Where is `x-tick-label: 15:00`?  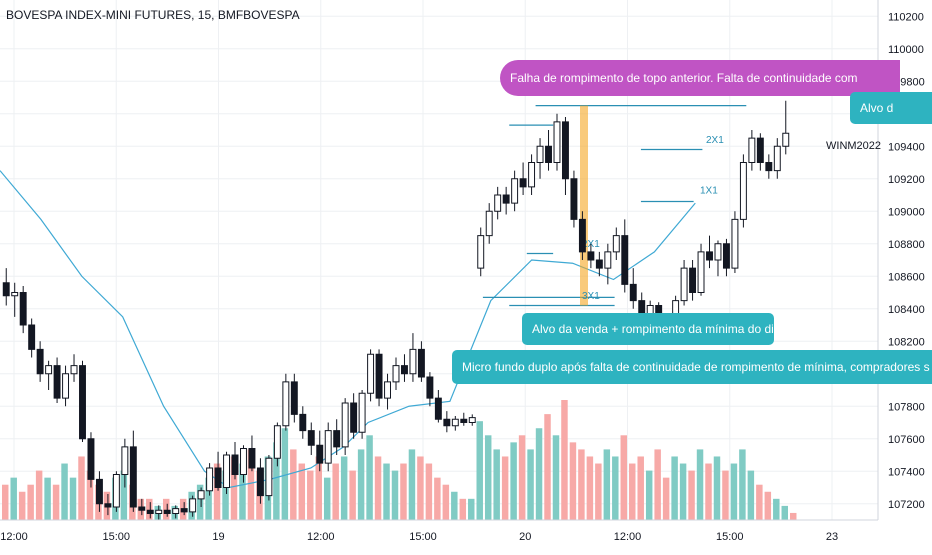 x-tick-label: 15:00 is located at coordinates (730, 537).